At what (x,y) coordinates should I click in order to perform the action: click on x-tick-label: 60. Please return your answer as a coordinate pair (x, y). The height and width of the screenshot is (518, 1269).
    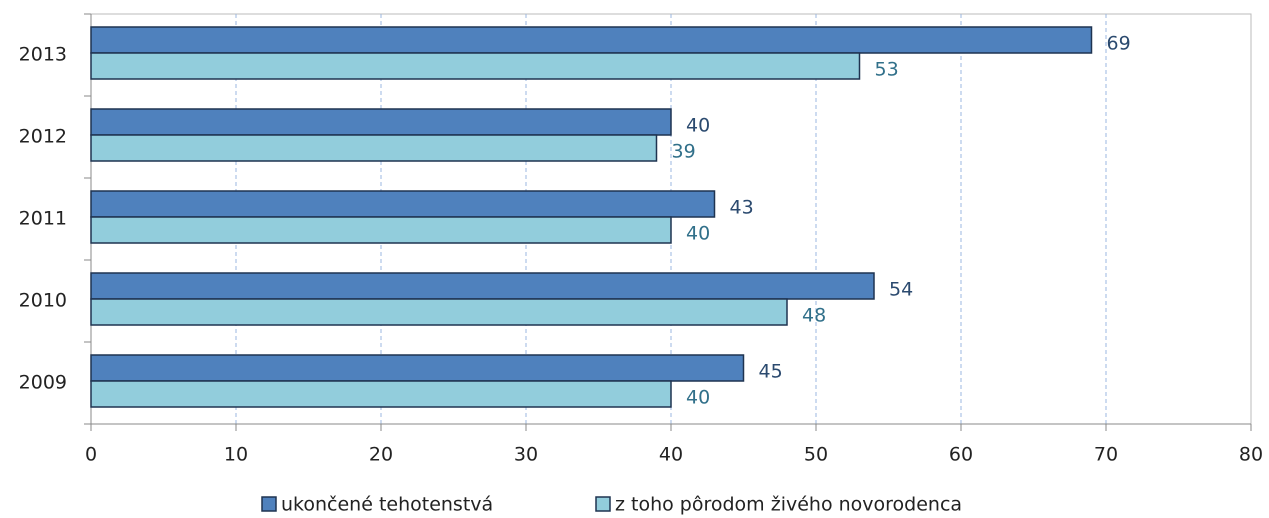
    Looking at the image, I should click on (961, 455).